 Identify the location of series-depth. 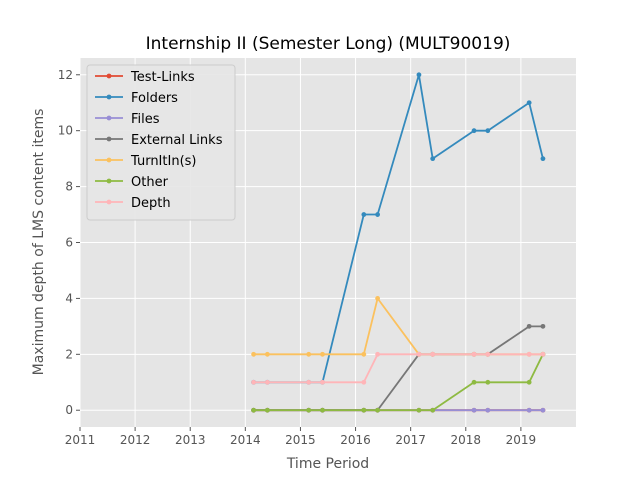
(398, 368).